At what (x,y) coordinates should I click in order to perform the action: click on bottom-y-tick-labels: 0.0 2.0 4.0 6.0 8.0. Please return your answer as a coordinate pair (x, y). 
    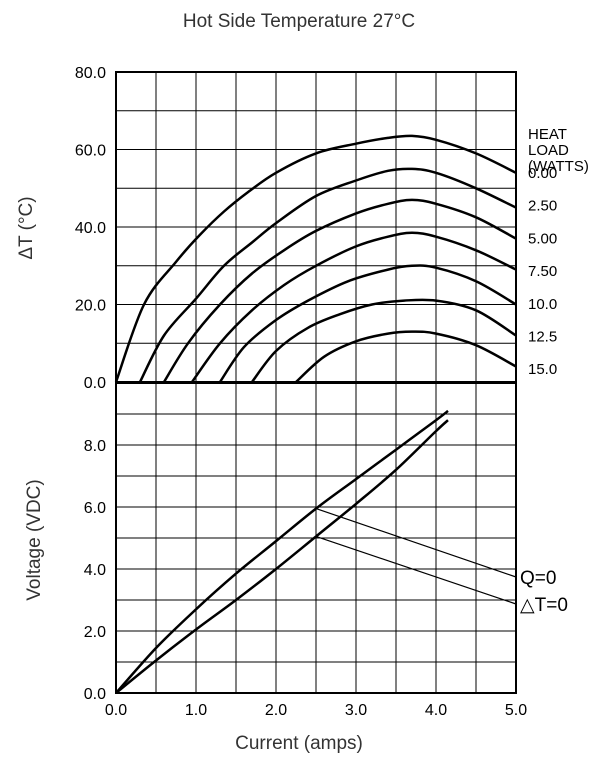
    Looking at the image, I should click on (95, 570).